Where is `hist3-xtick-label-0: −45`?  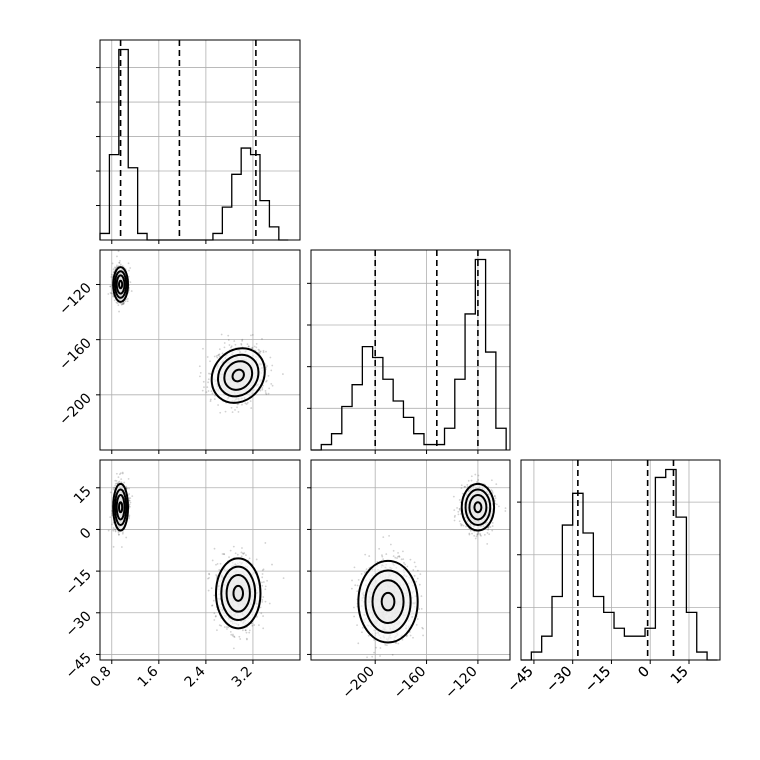 hist3-xtick-label-0: −45 is located at coordinates (521, 680).